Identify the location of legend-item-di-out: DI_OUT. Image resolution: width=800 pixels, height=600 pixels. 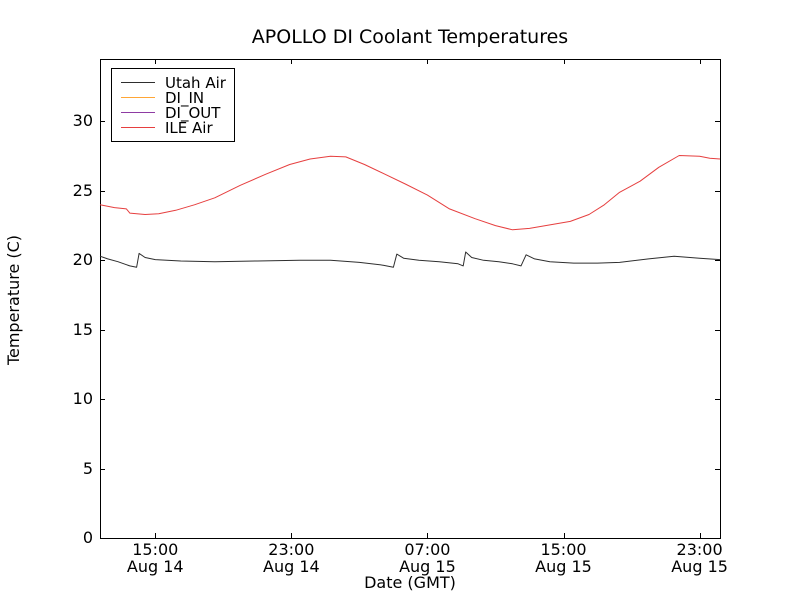
(173, 112).